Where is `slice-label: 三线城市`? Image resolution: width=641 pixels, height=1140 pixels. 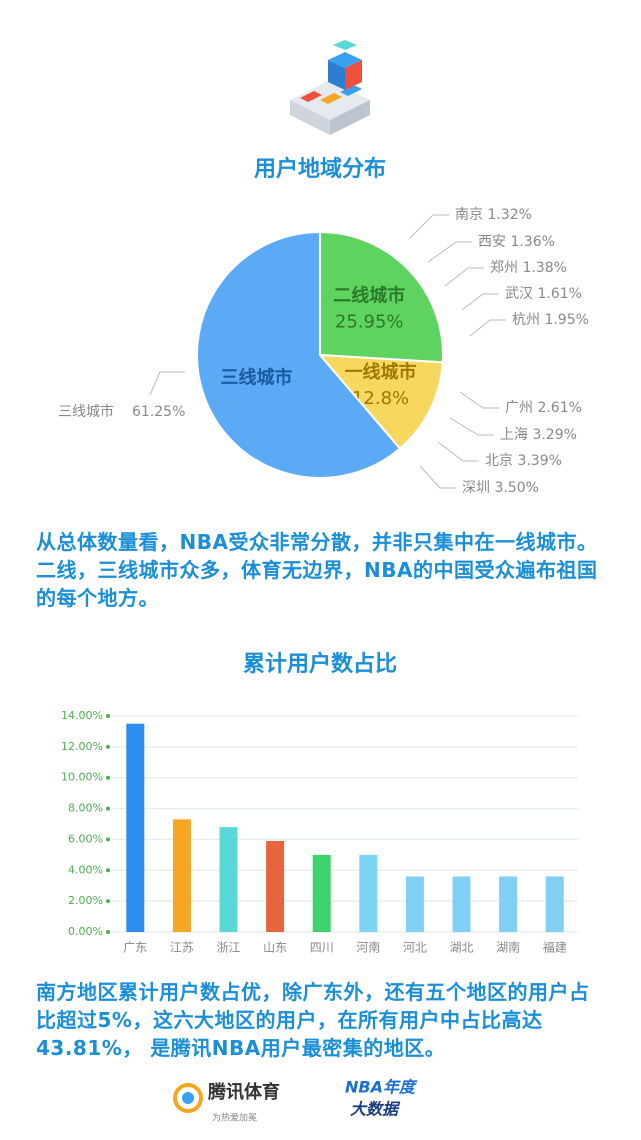 slice-label: 三线城市 is located at coordinates (257, 377).